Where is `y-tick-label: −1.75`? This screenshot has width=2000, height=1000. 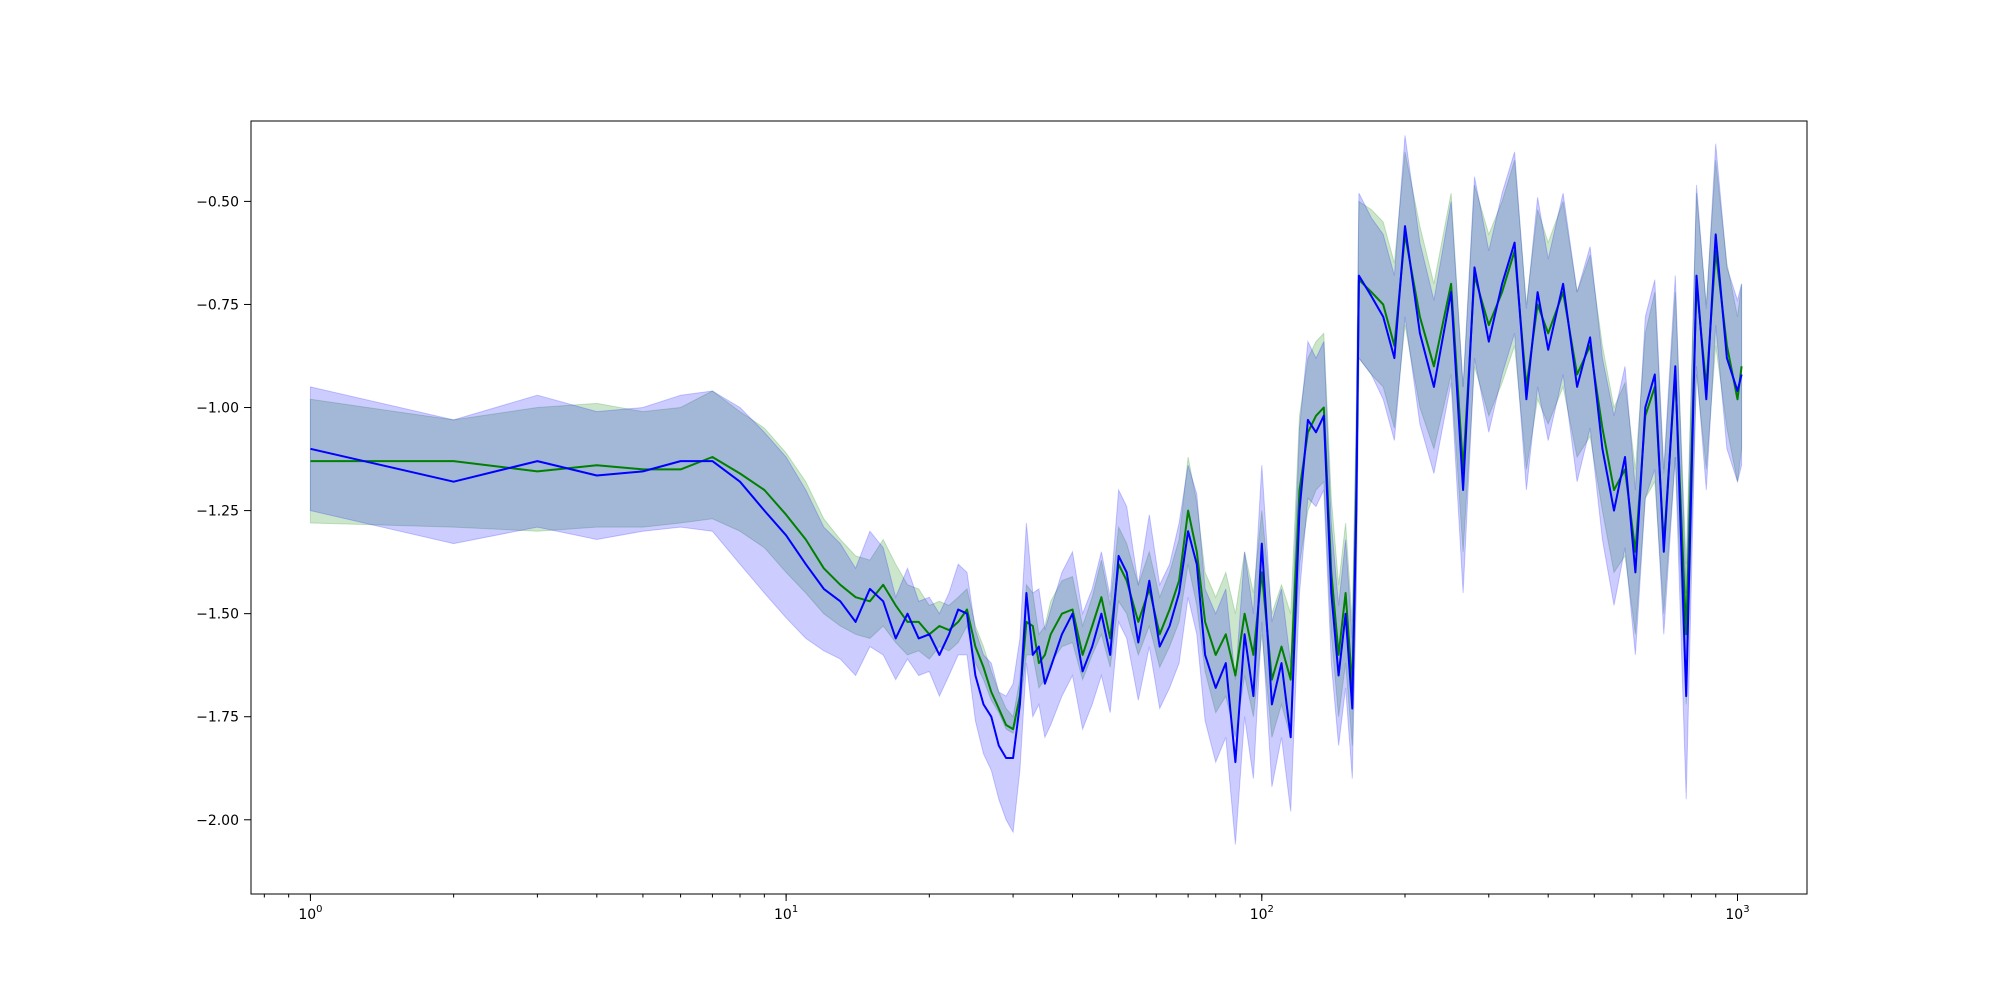
y-tick-label: −1.75 is located at coordinates (217, 718).